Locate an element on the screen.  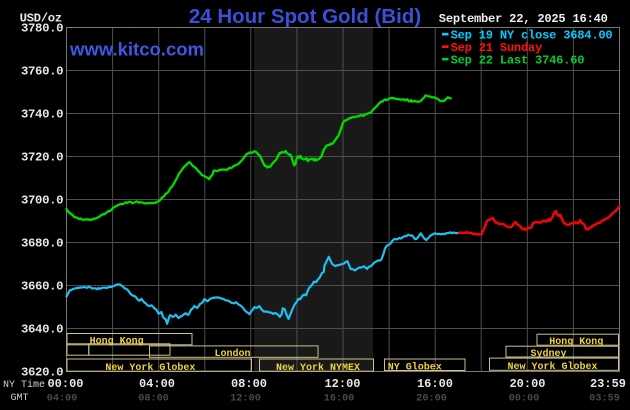
svg-text: Sep 19 NY close 3684.00 is located at coordinates (532, 35).